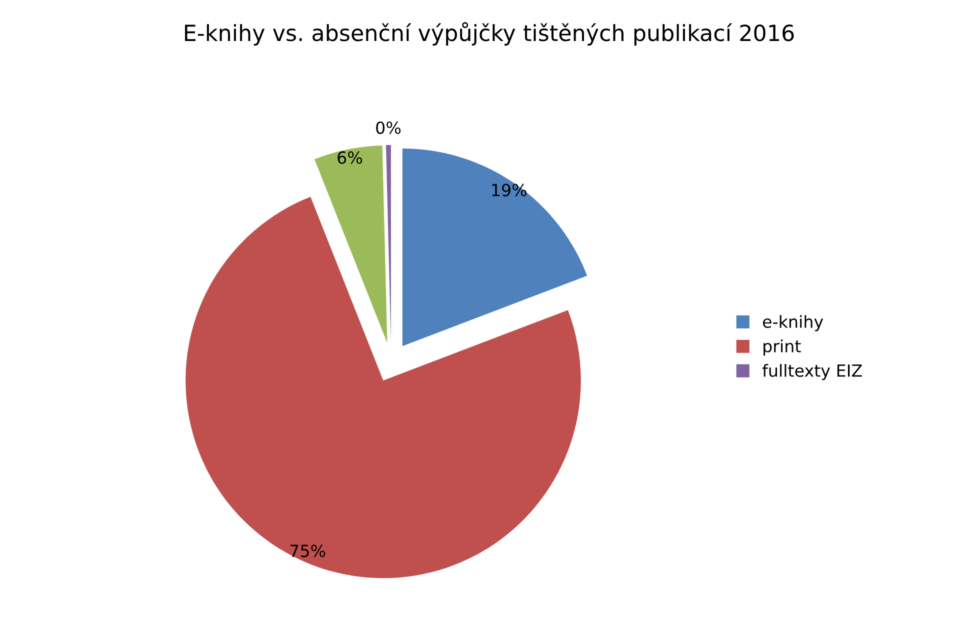 This screenshot has height=632, width=978. Describe the element at coordinates (350, 157) in the screenshot. I see `data-label: 6%` at that location.